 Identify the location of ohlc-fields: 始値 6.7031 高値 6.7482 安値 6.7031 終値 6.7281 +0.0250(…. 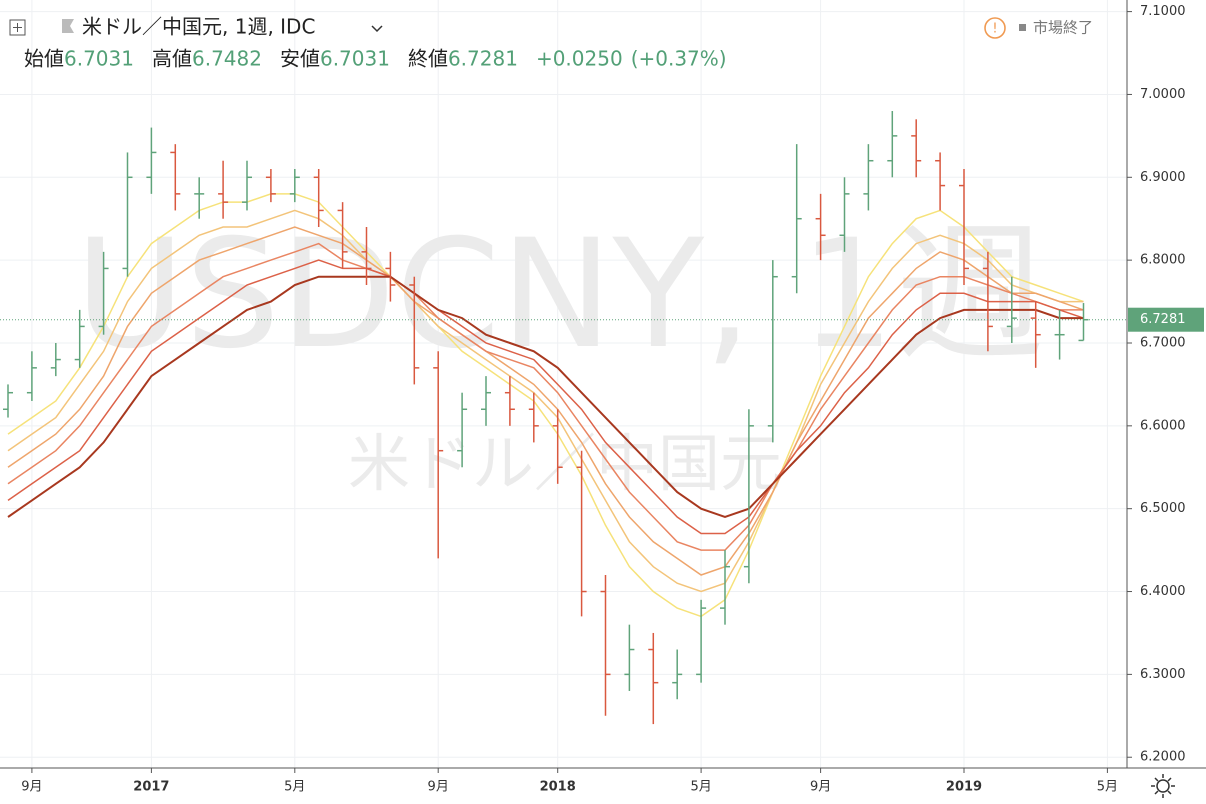
(375, 59).